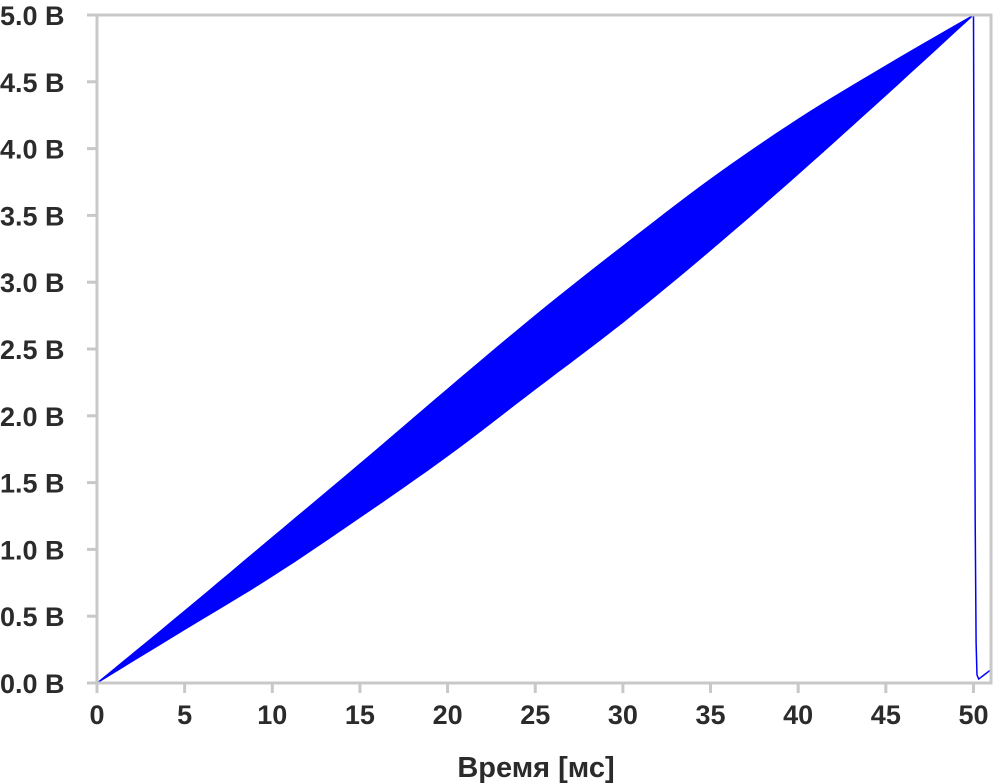 The height and width of the screenshot is (783, 999). What do you see at coordinates (32, 484) in the screenshot?
I see `y-tick-label: 1.5 В` at bounding box center [32, 484].